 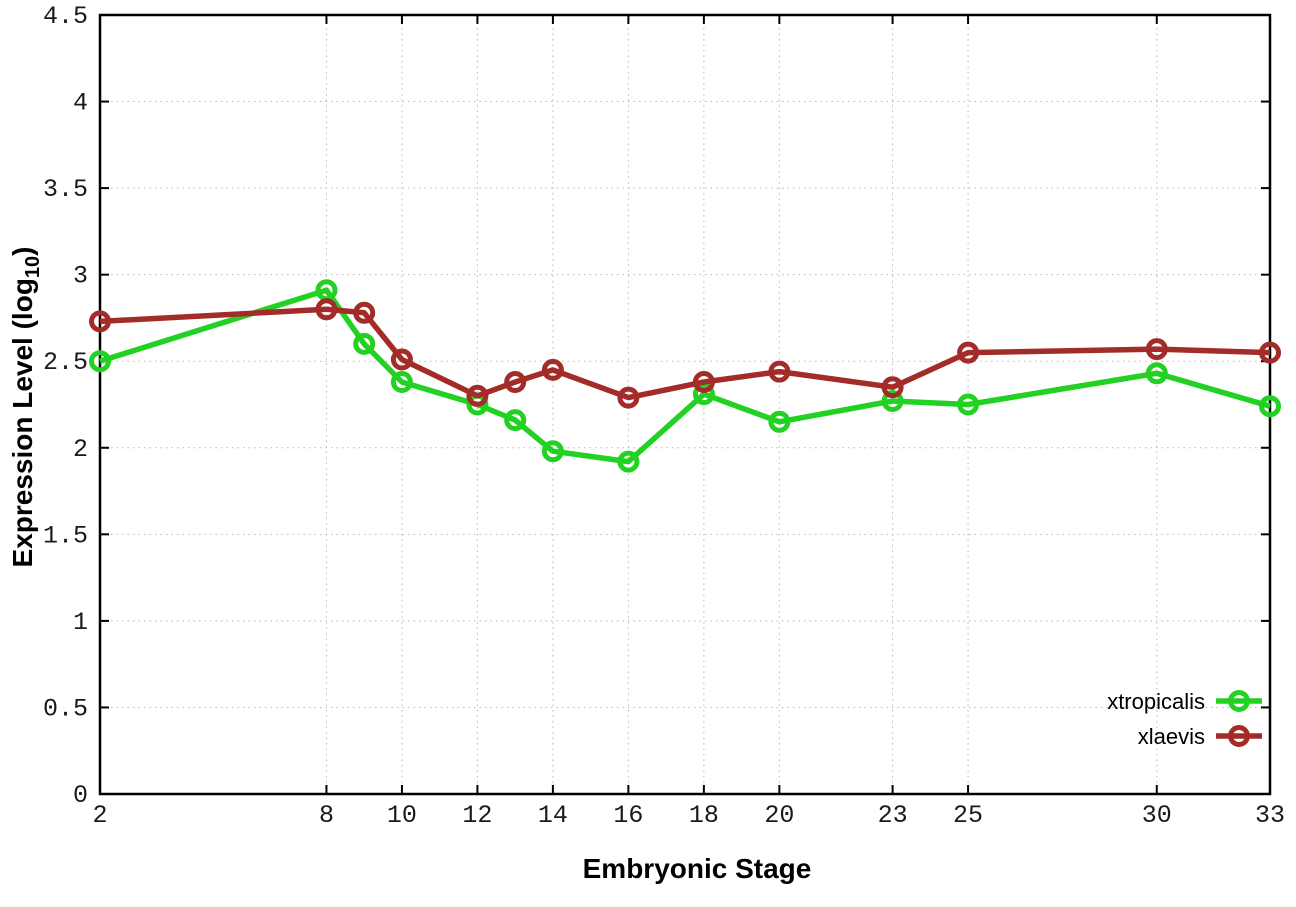 I want to click on y-tick-label: 0.5, so click(x=65, y=708).